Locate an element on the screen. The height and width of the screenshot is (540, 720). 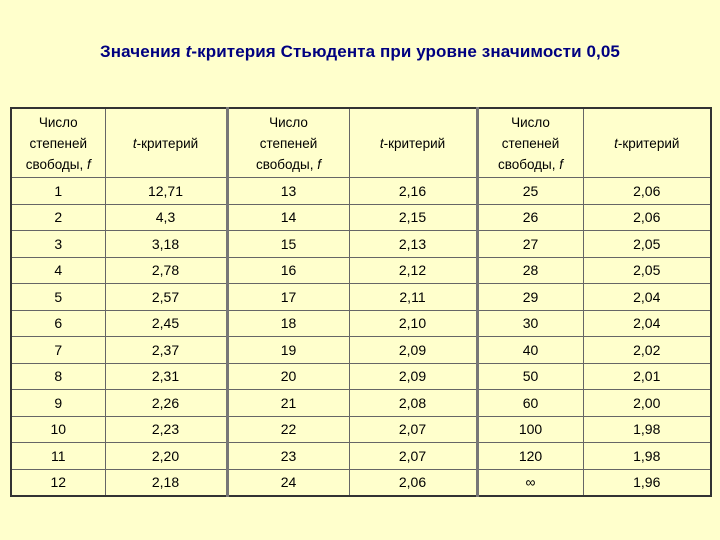
t-value-cell: 12,71 is located at coordinates (166, 191).